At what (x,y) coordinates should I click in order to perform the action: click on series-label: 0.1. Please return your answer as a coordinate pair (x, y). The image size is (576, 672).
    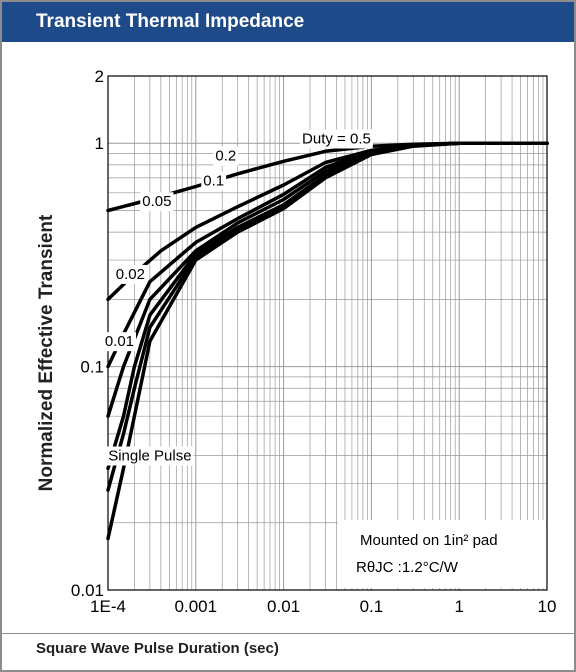
    Looking at the image, I should click on (214, 181).